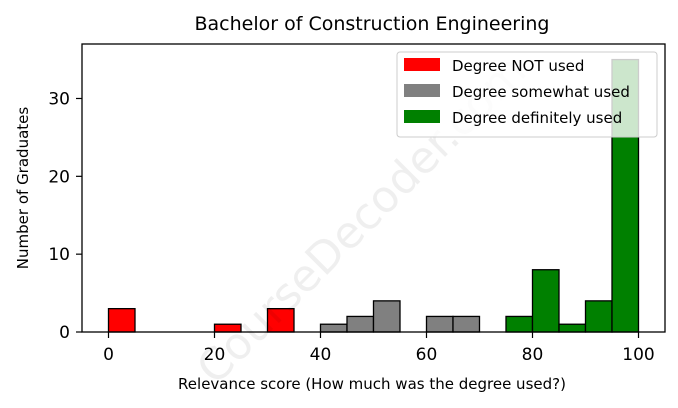  What do you see at coordinates (108, 355) in the screenshot?
I see `x-tick-label: 0` at bounding box center [108, 355].